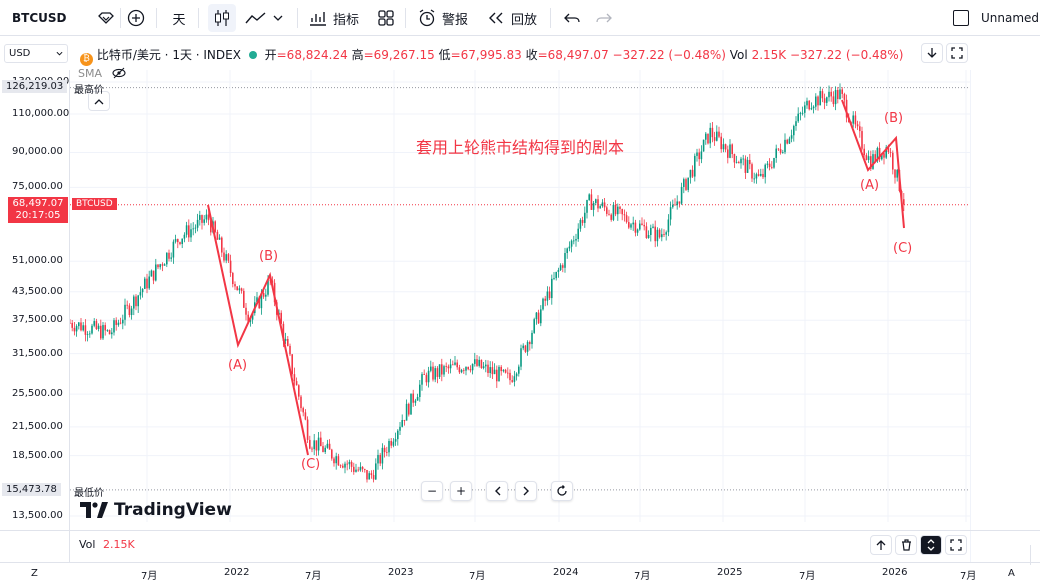 This screenshot has height=586, width=1040. I want to click on collapse-indicators-button, so click(99, 101).